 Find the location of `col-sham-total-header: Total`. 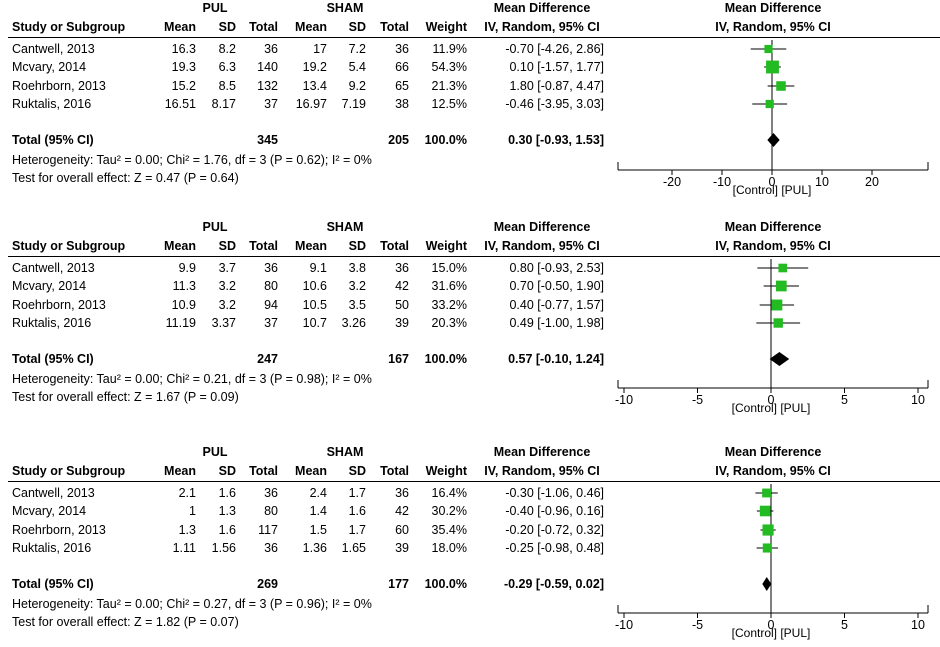

col-sham-total-header: Total is located at coordinates (394, 27).